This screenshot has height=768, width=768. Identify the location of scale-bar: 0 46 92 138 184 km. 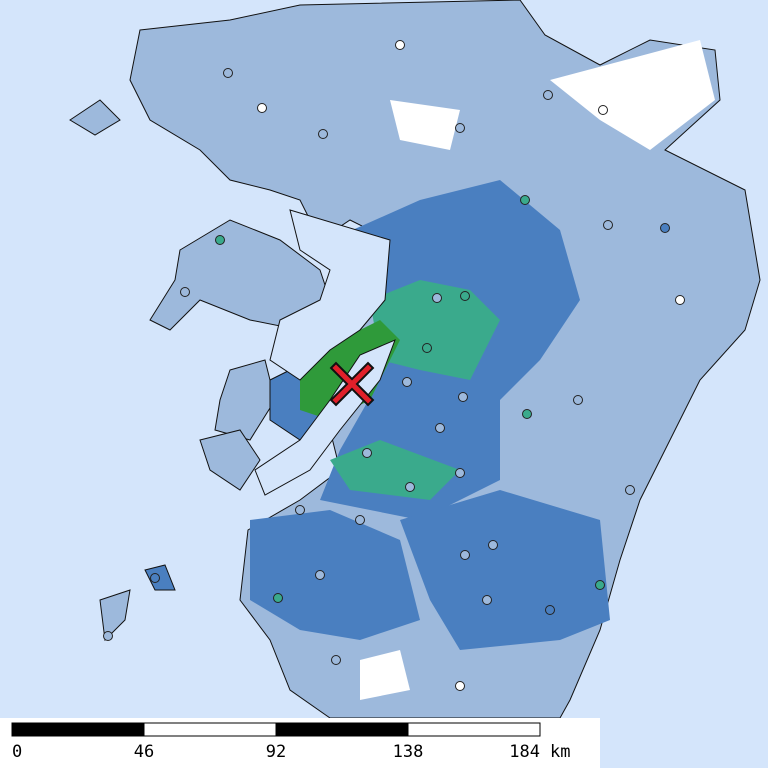
(290, 742).